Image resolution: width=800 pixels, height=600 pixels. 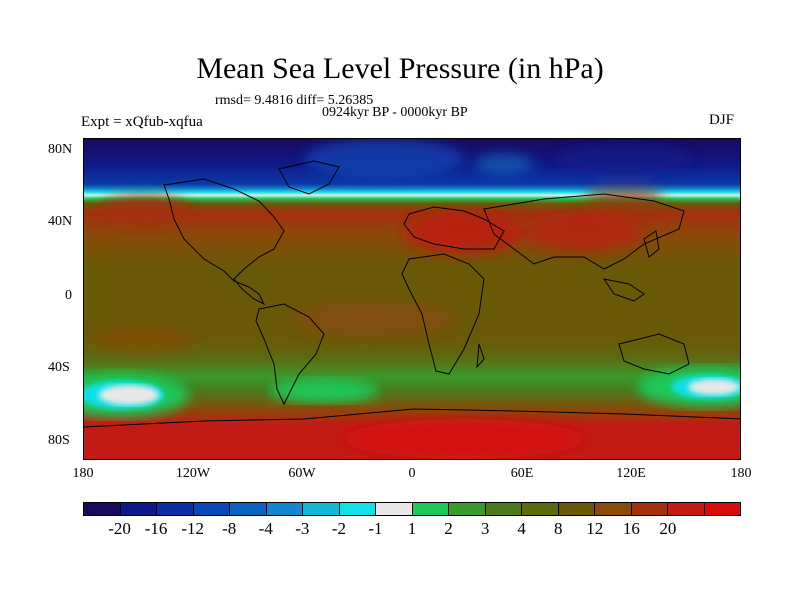 What do you see at coordinates (412, 528) in the screenshot?
I see `colorbar-label: 1` at bounding box center [412, 528].